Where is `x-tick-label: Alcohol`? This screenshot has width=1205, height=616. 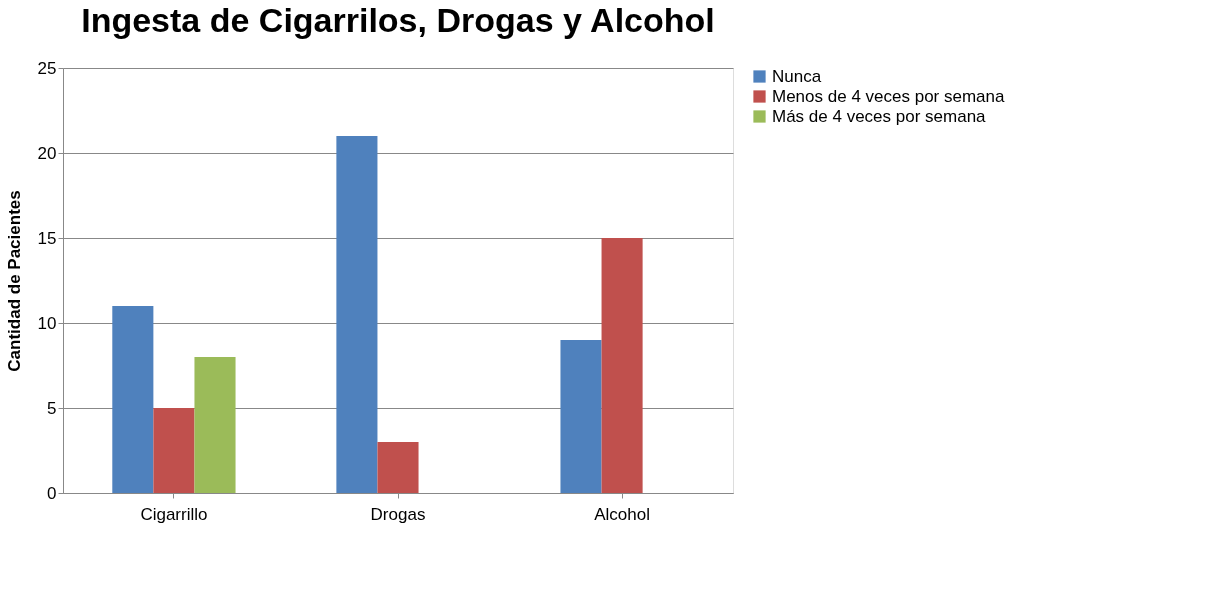
x-tick-label: Alcohol is located at coordinates (622, 514).